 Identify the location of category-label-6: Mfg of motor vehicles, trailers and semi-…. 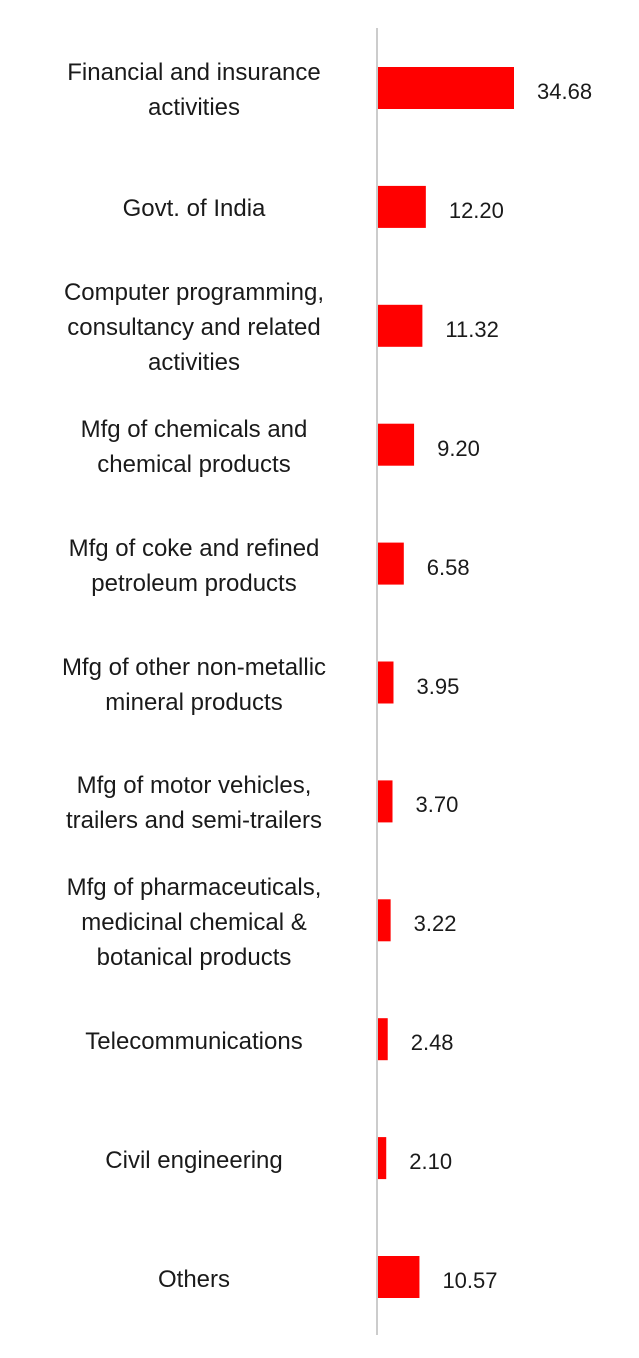
(194, 803).